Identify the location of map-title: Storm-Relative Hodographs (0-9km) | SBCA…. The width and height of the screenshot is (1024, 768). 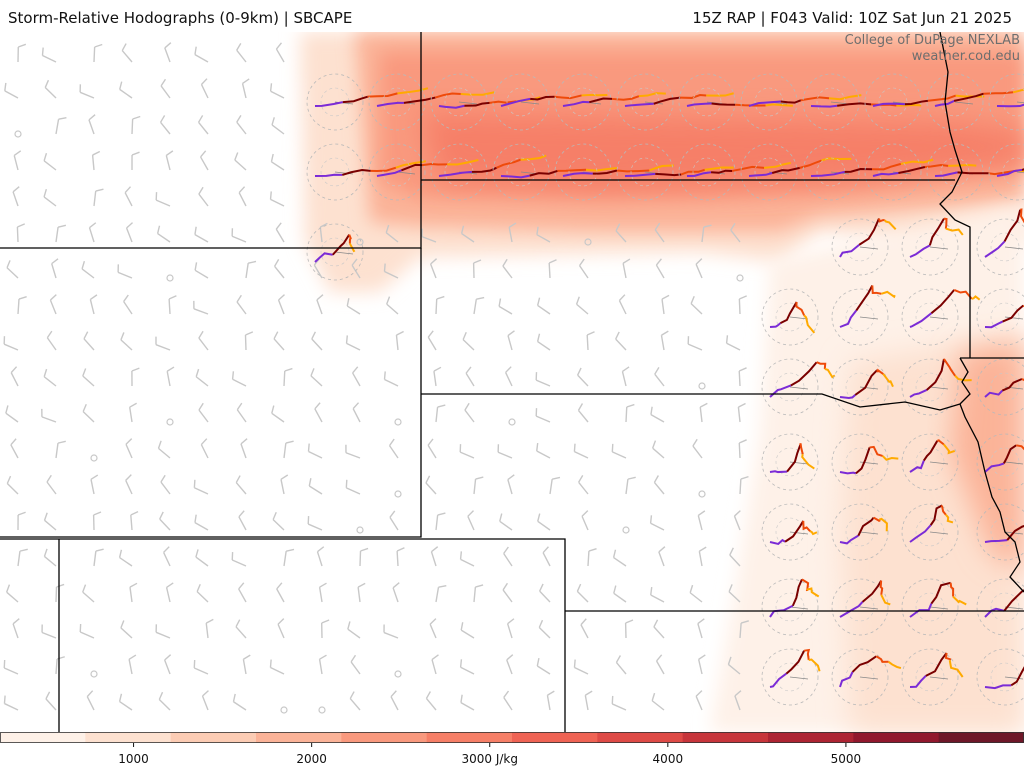
(180, 18).